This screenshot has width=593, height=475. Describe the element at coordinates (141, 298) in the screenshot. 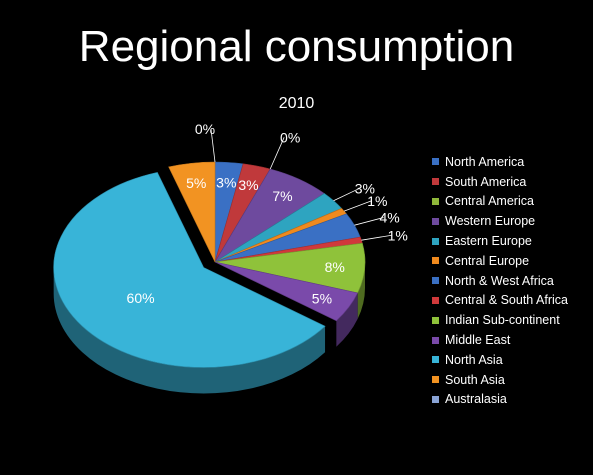

I see `data-label-north-asia: 60%` at that location.